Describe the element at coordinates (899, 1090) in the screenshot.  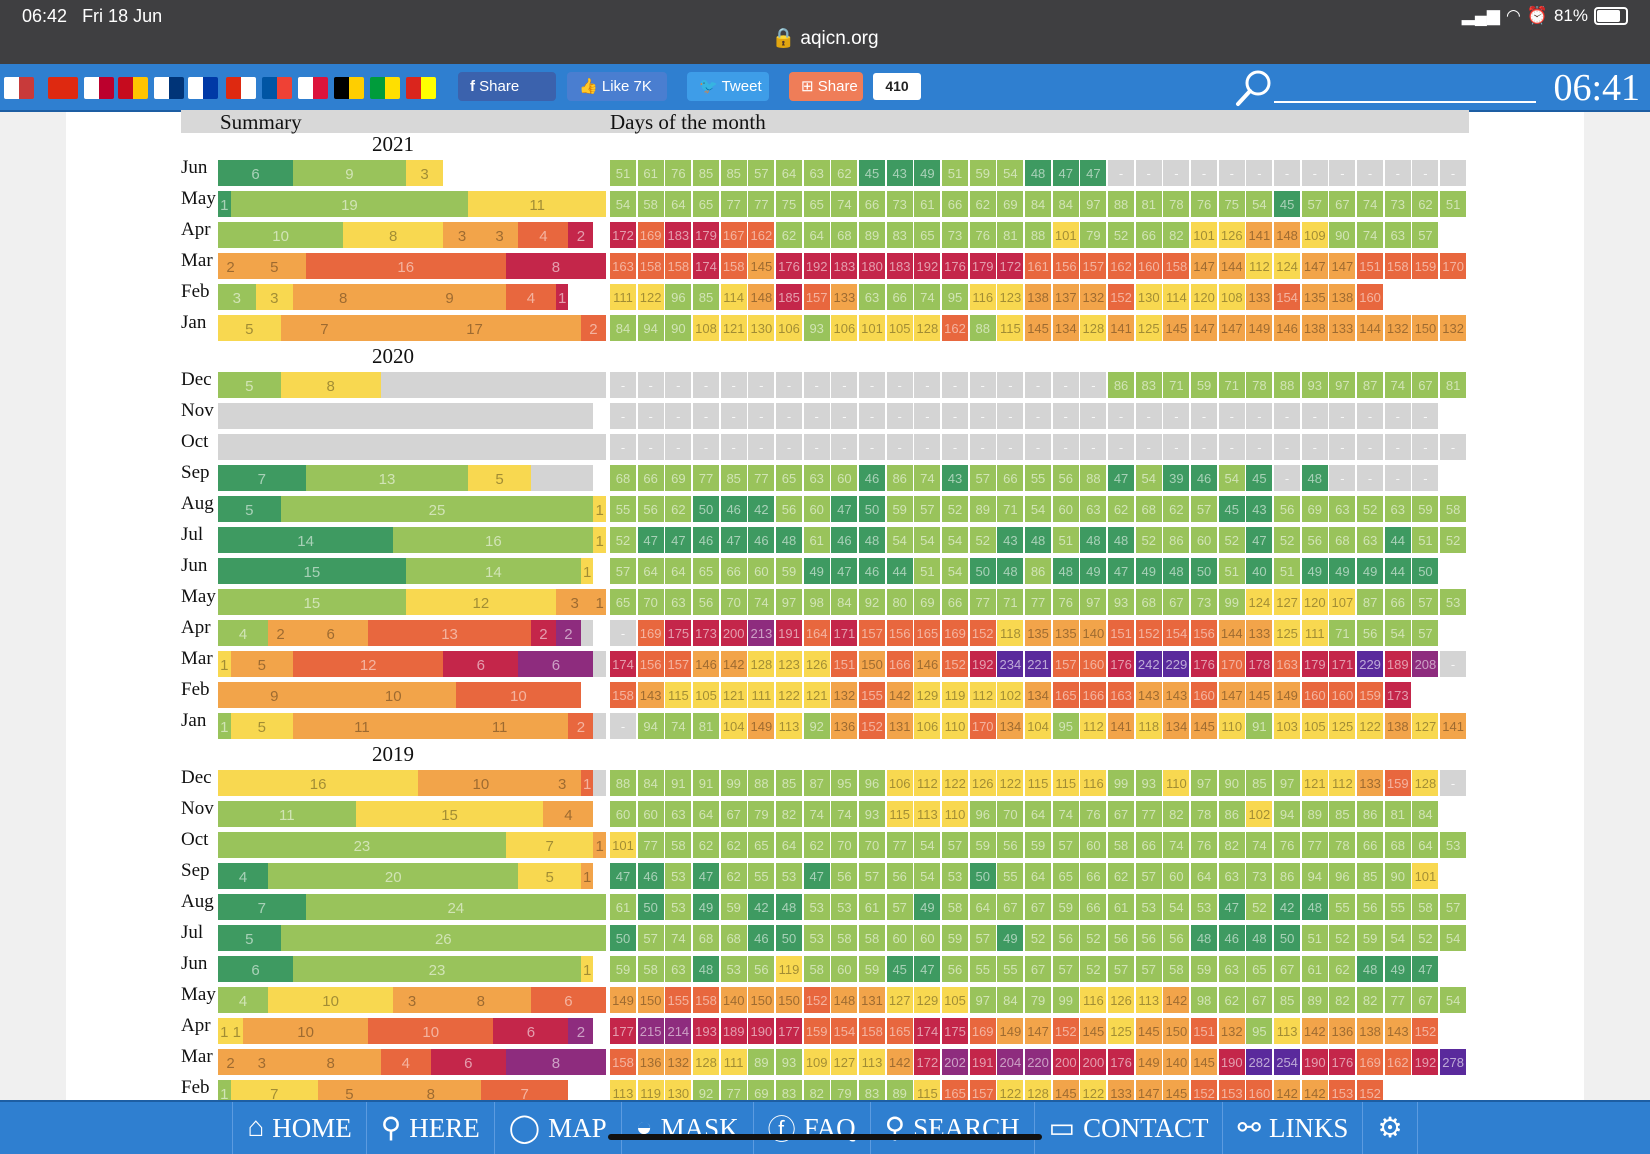
I see `day-cell: 89` at that location.